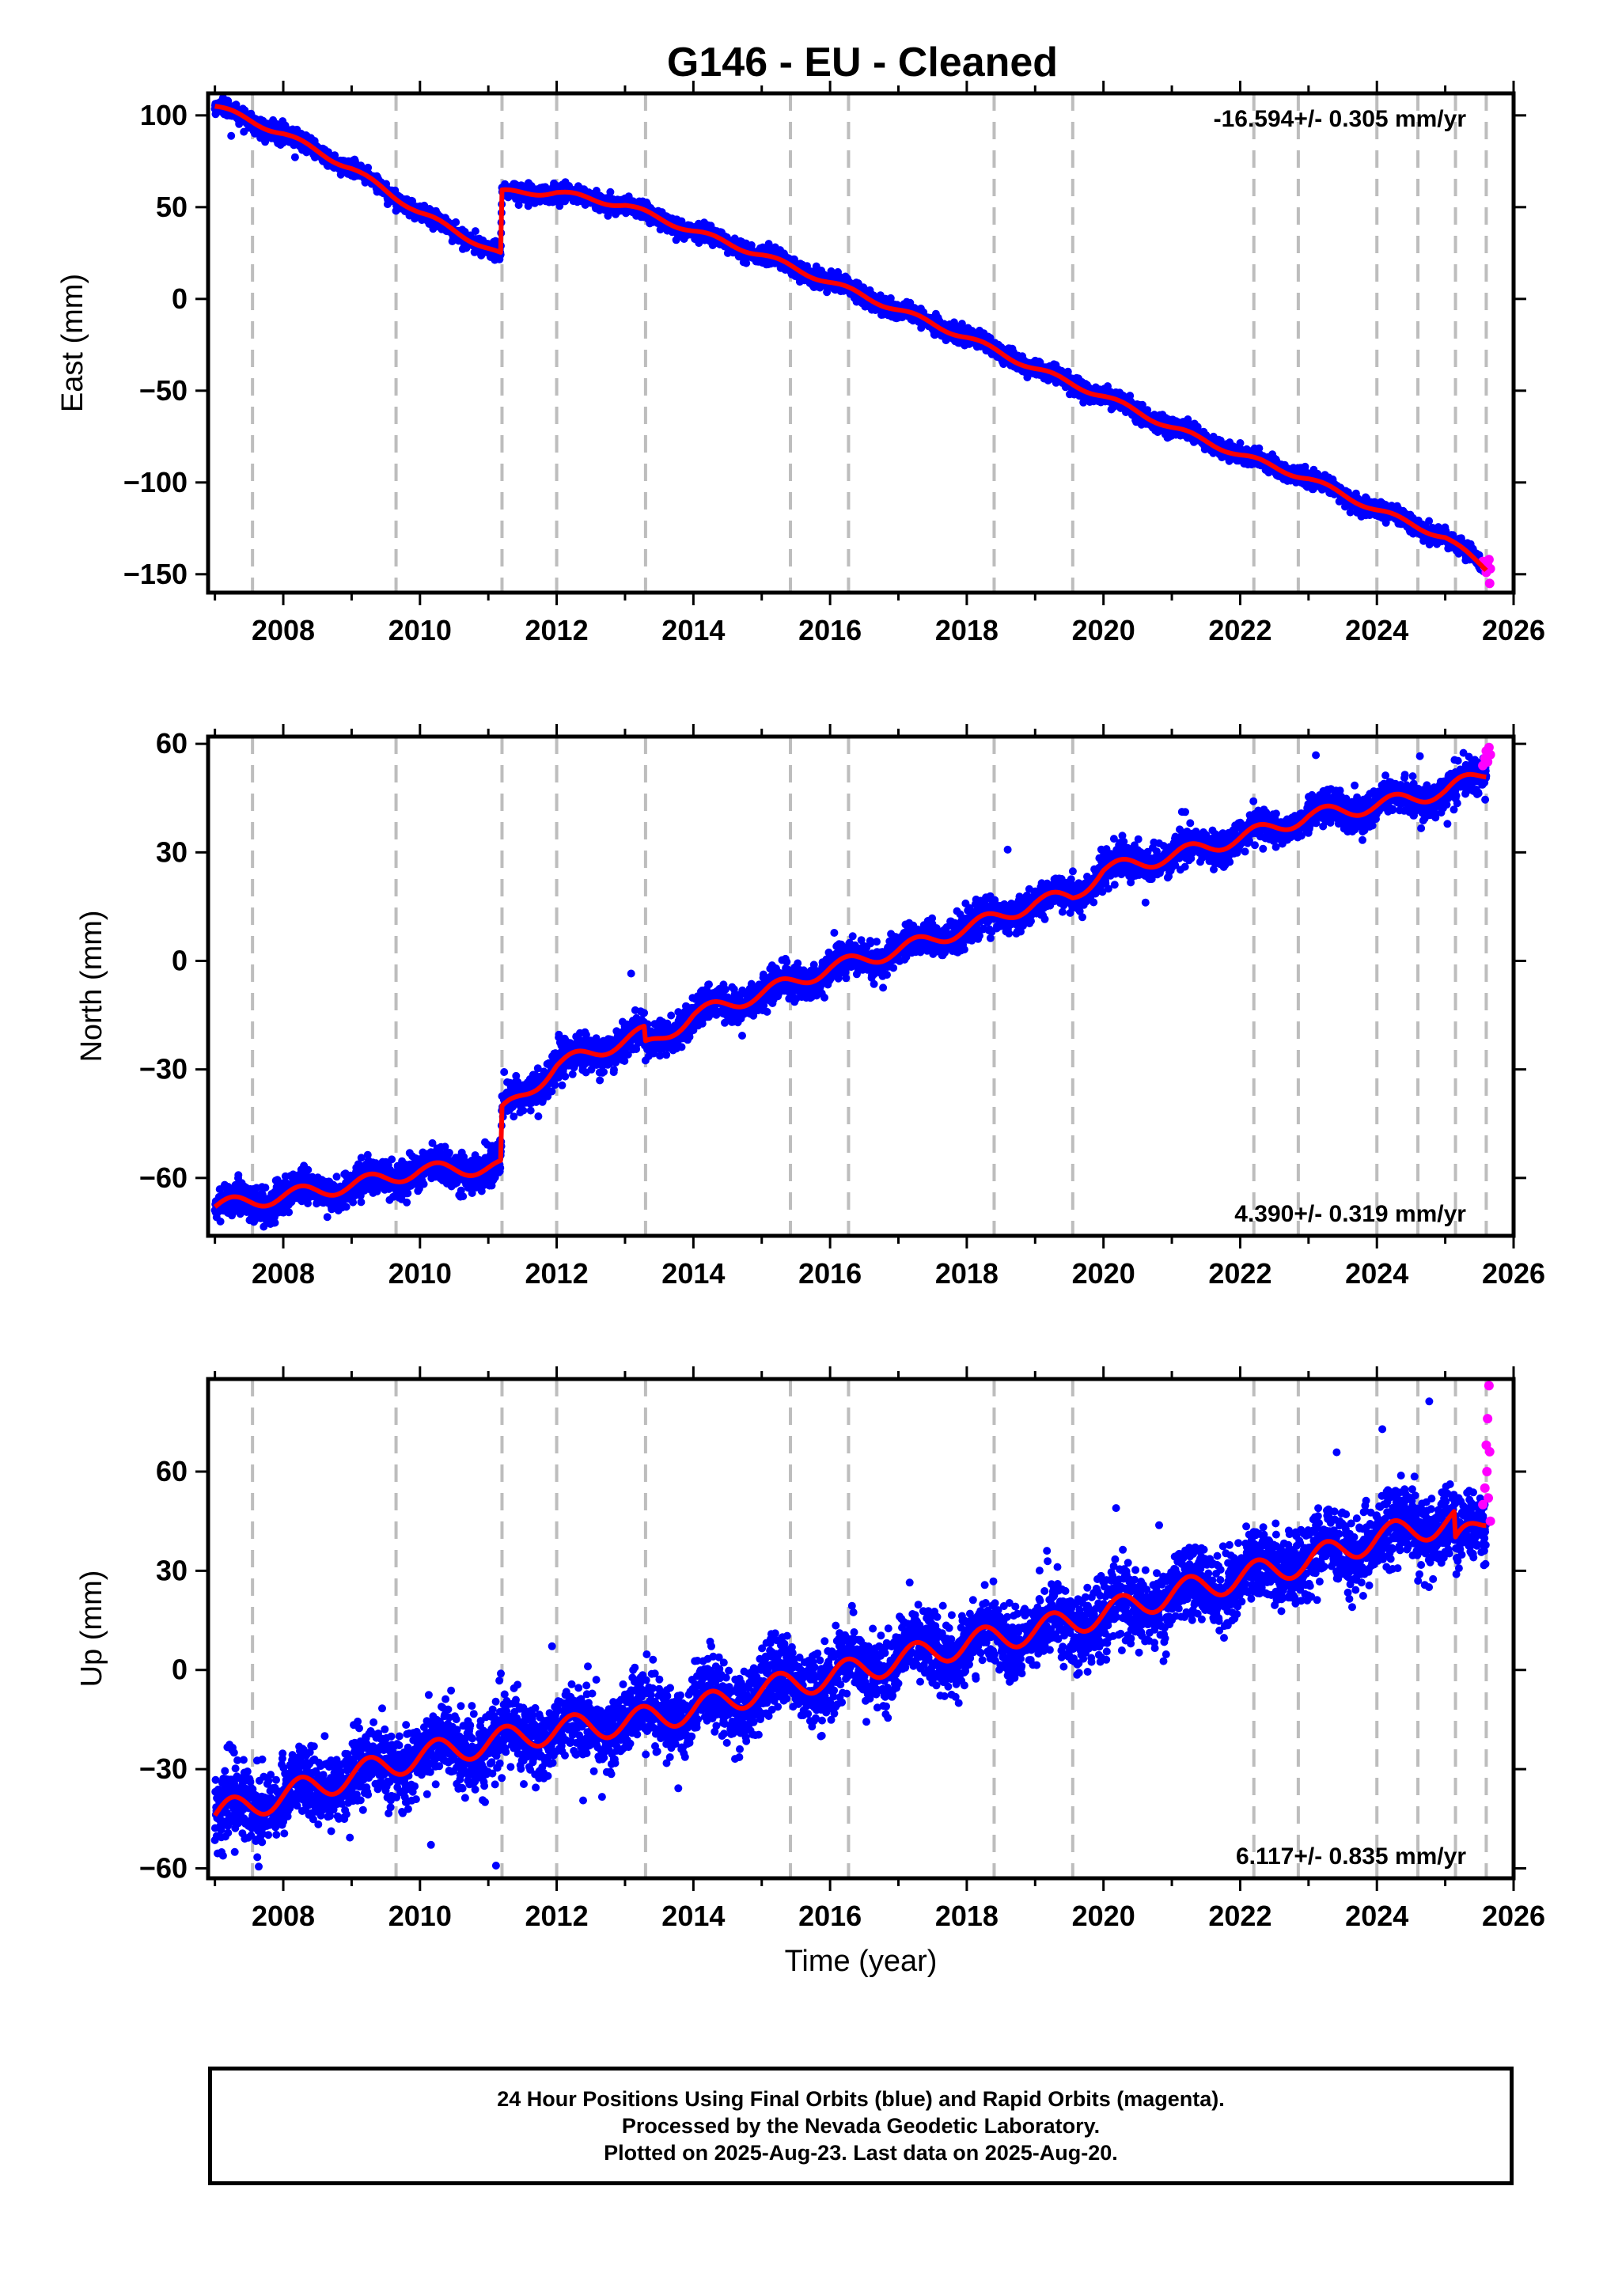 The width and height of the screenshot is (1603, 2296). Describe the element at coordinates (155, 482) in the screenshot. I see `y-tick-label: −100` at that location.